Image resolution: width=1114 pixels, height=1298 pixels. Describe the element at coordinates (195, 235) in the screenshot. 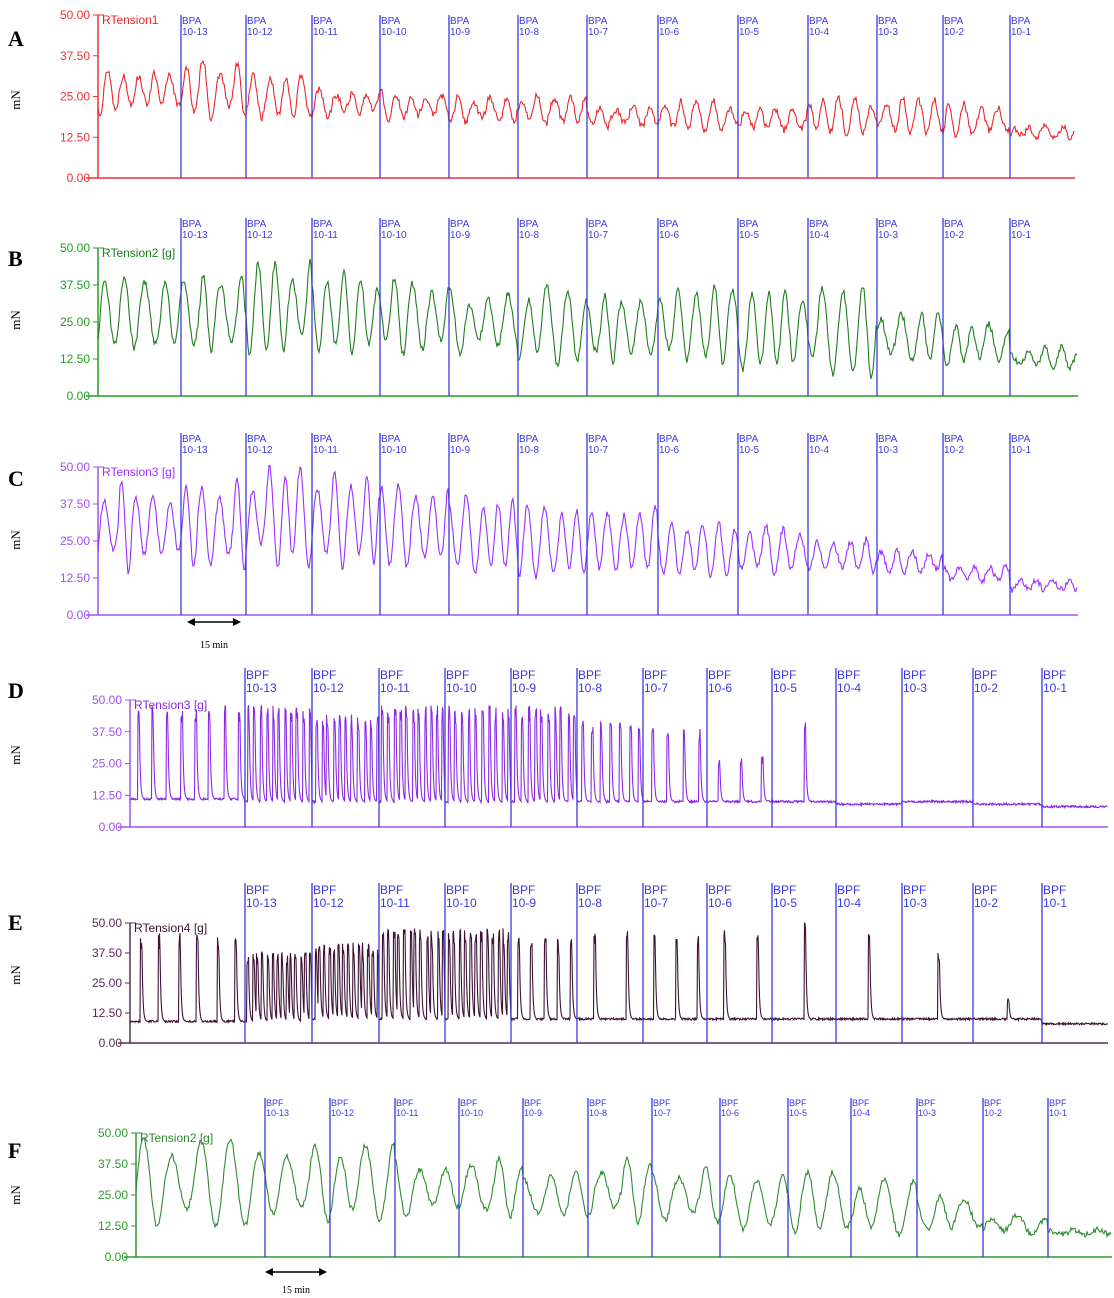

I see `event-concentration-label: 10-13` at that location.